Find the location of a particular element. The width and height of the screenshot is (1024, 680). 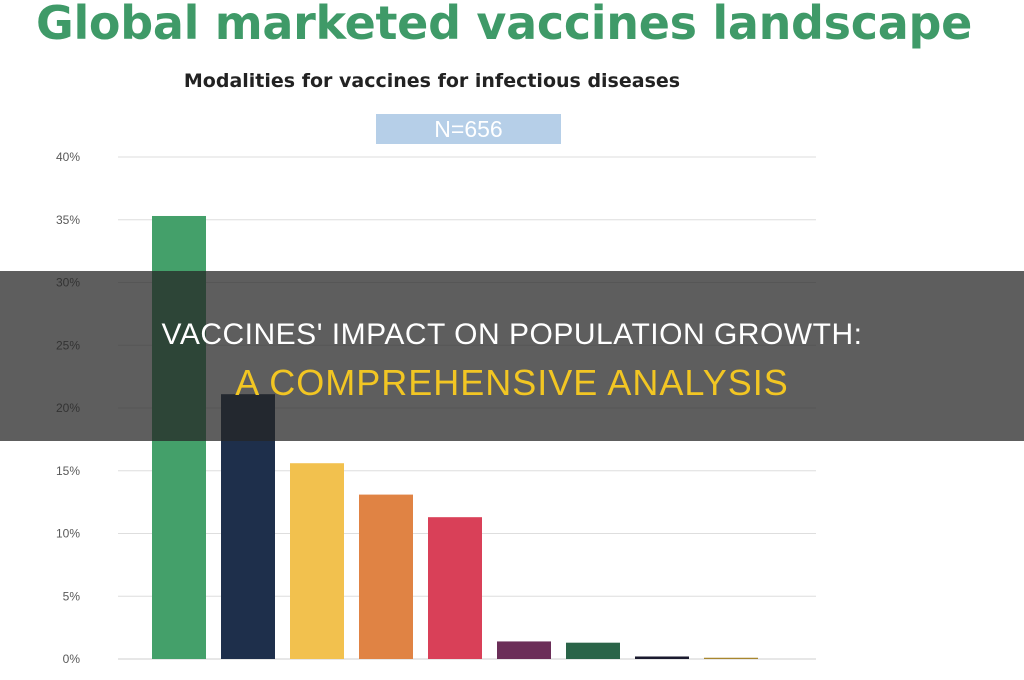

sample-size-badge: N=656 is located at coordinates (468, 129).